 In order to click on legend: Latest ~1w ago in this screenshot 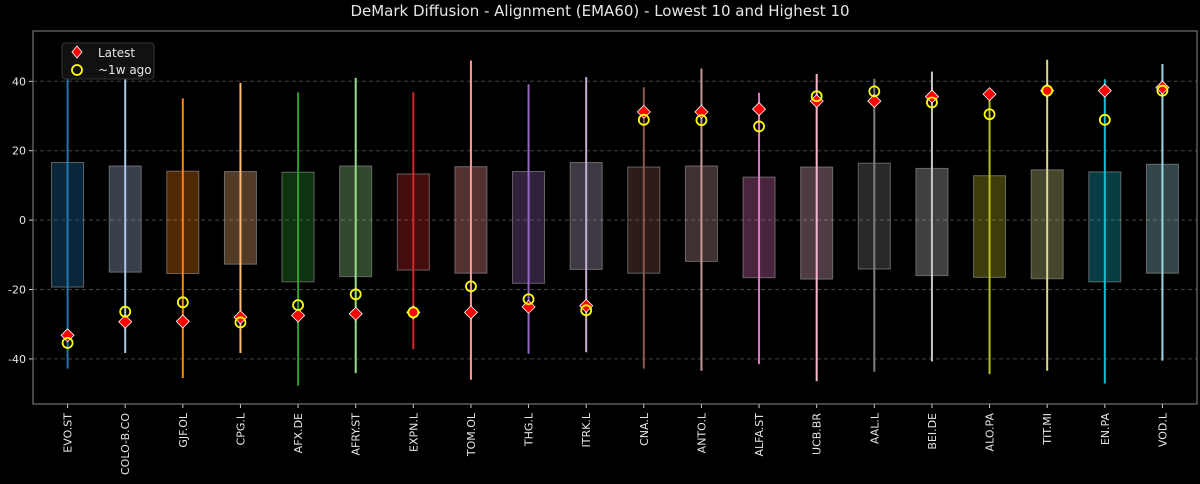, I will do `click(108, 61)`.